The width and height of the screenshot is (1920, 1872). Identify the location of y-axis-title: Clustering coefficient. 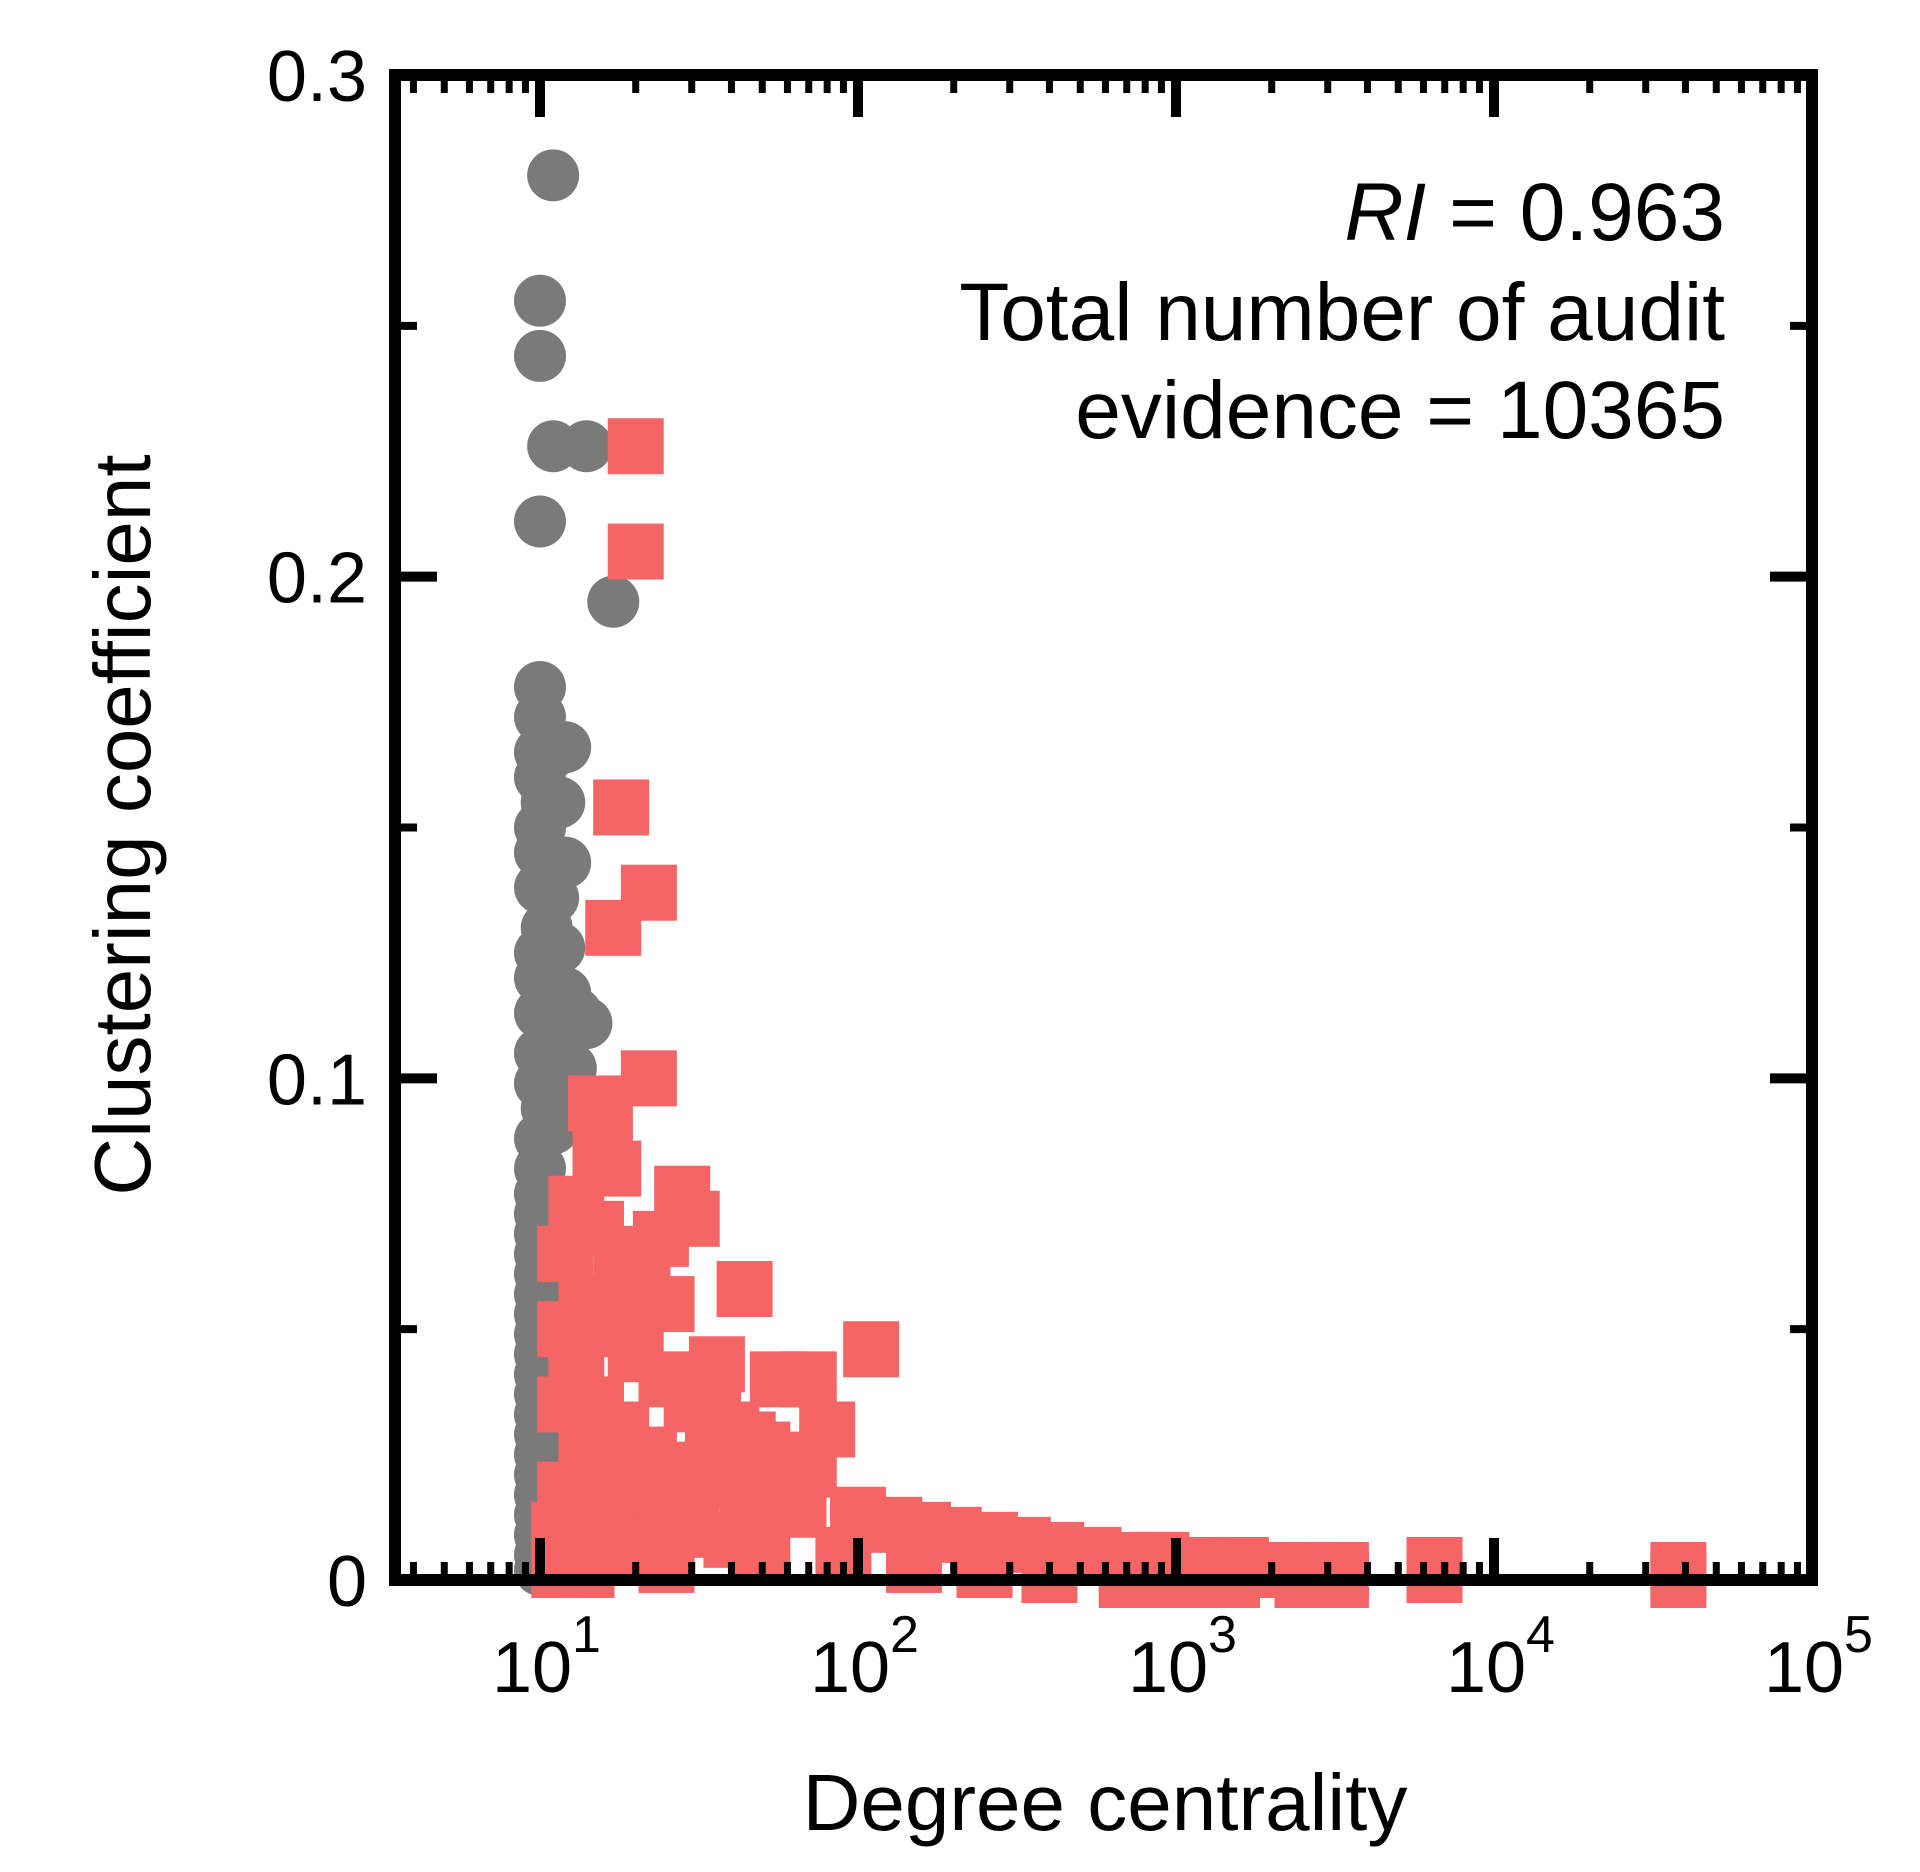
(122, 824).